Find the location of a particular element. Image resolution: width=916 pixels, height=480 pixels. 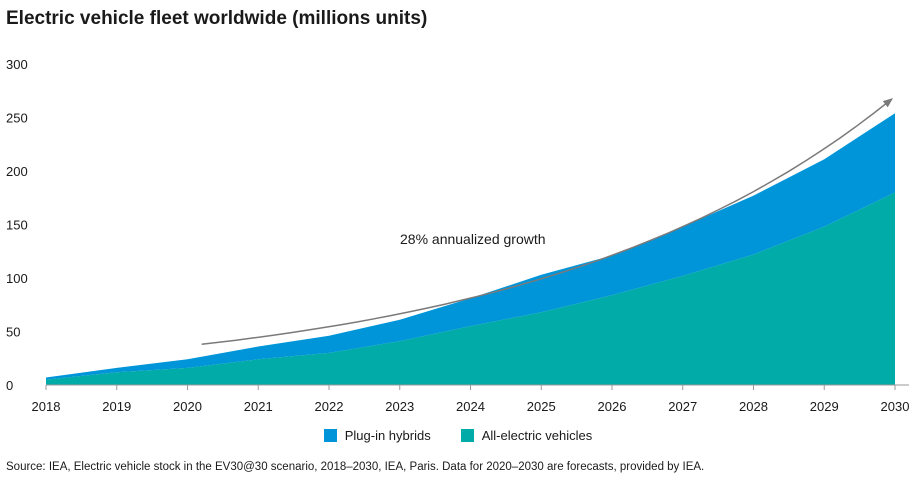

y-tick-label: 0 is located at coordinates (9, 385).